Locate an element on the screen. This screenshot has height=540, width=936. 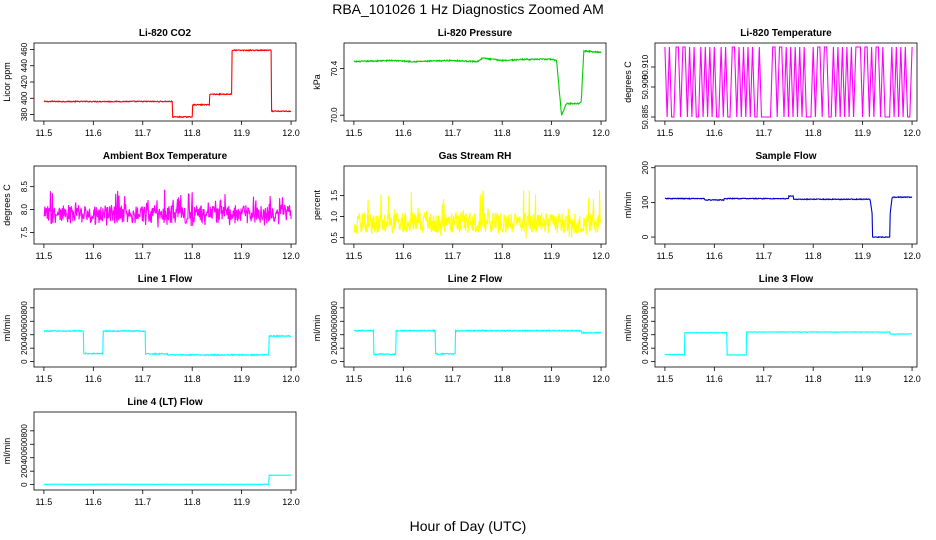
y-tick-label: 420 is located at coordinates (24, 82).